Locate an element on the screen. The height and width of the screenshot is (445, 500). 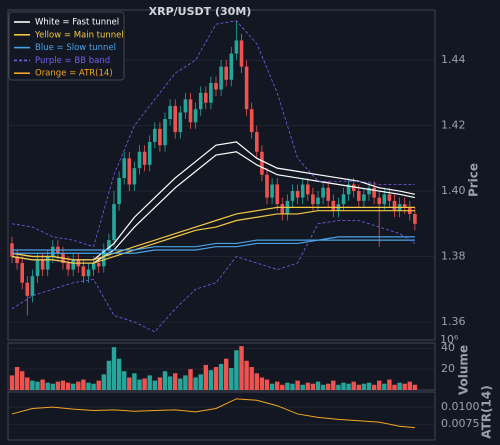
legend-label: Purple = BB band is located at coordinates (72, 61).